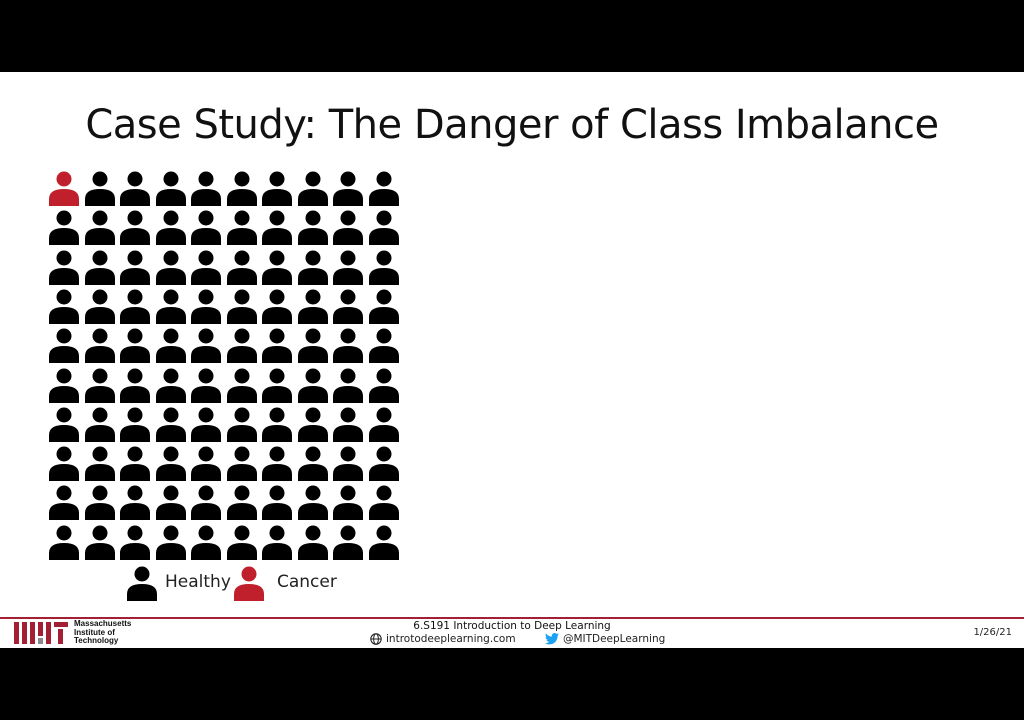 This screenshot has height=720, width=1024. Describe the element at coordinates (604, 639) in the screenshot. I see `twitter-link: @MITDeepLearning` at that location.